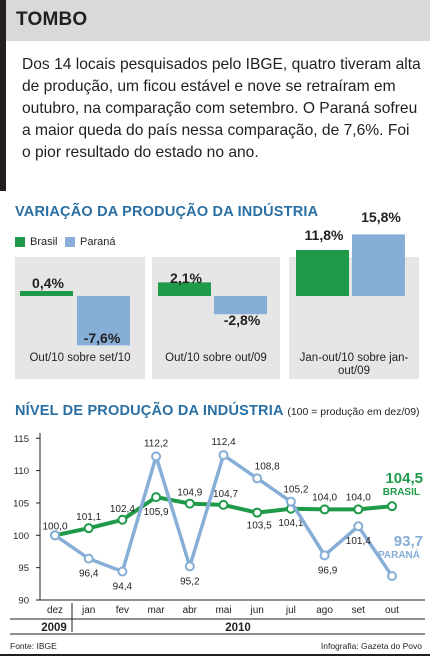  Describe the element at coordinates (156, 443) in the screenshot. I see `data-label-parana: 112,2` at that location.